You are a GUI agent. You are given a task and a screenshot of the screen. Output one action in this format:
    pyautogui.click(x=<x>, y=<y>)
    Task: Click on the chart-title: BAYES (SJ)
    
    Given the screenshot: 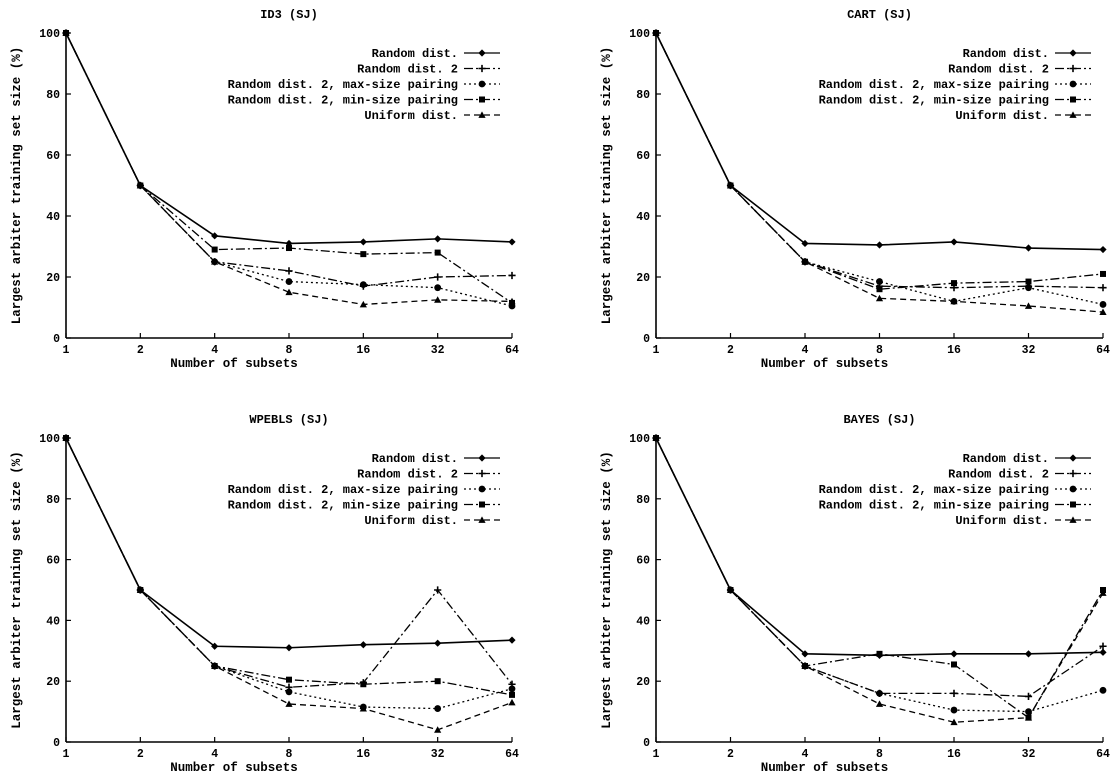 What is the action you would take?
    pyautogui.click(x=879, y=420)
    